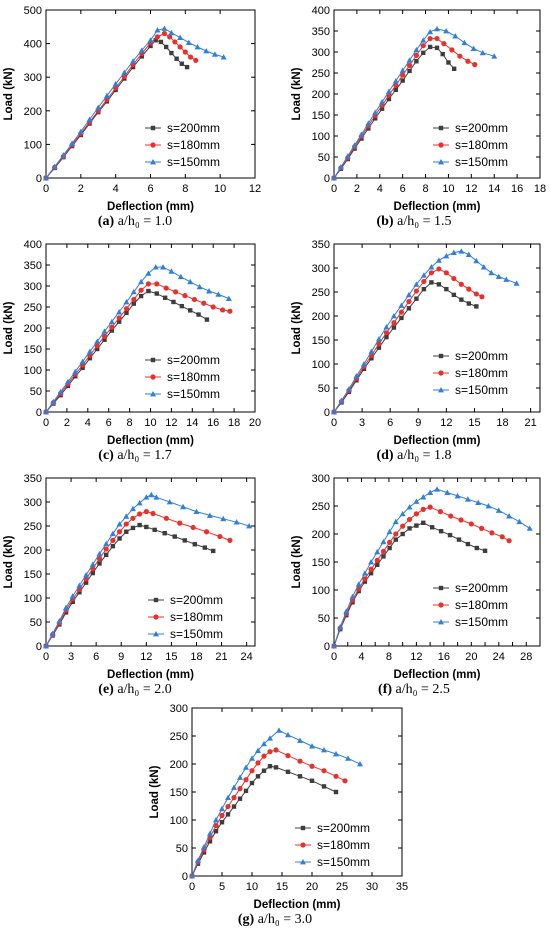 This screenshot has height=936, width=550. I want to click on caption-b: (b) a/h₀ = 1.5, so click(414, 222).